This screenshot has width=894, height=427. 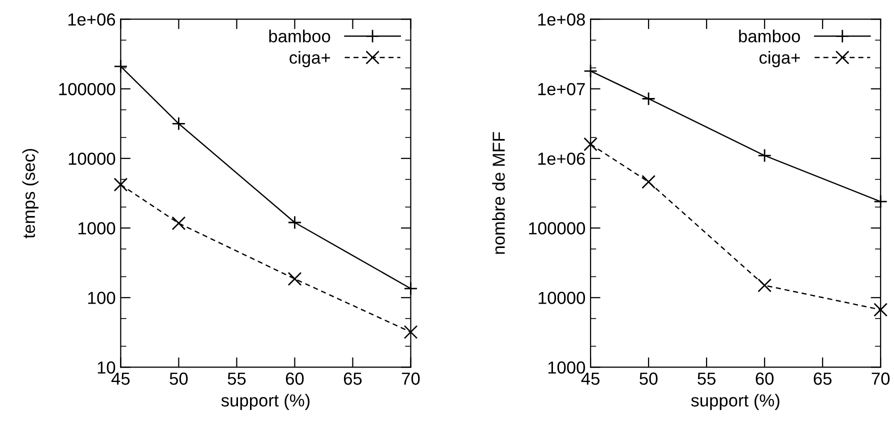 What do you see at coordinates (498, 193) in the screenshot?
I see `y-axis-title: nombre de MFF` at bounding box center [498, 193].